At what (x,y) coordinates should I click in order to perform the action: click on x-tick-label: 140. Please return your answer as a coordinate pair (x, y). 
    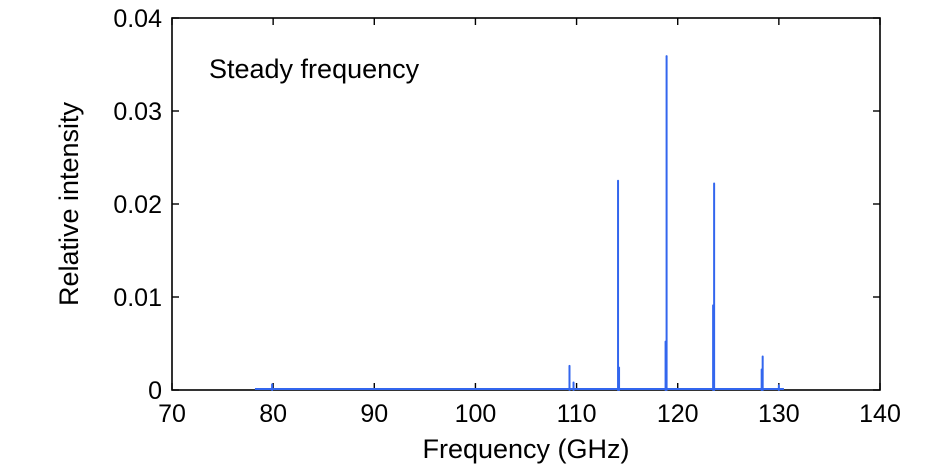
    Looking at the image, I should click on (880, 414).